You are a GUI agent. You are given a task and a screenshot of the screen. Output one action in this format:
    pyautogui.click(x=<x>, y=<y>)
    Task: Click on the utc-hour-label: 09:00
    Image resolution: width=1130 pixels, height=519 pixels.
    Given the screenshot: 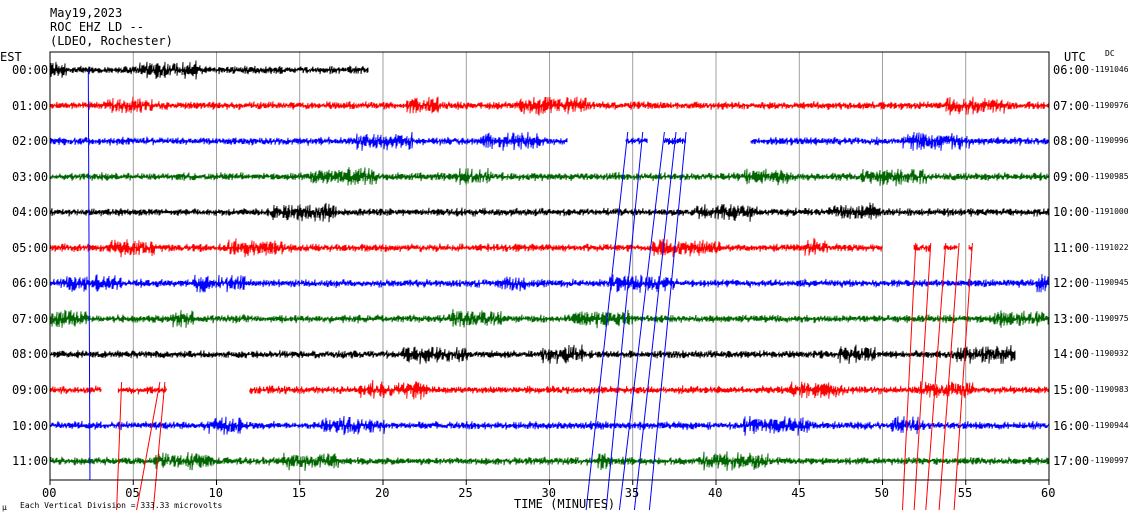 What is the action you would take?
    pyautogui.click(x=1071, y=176)
    